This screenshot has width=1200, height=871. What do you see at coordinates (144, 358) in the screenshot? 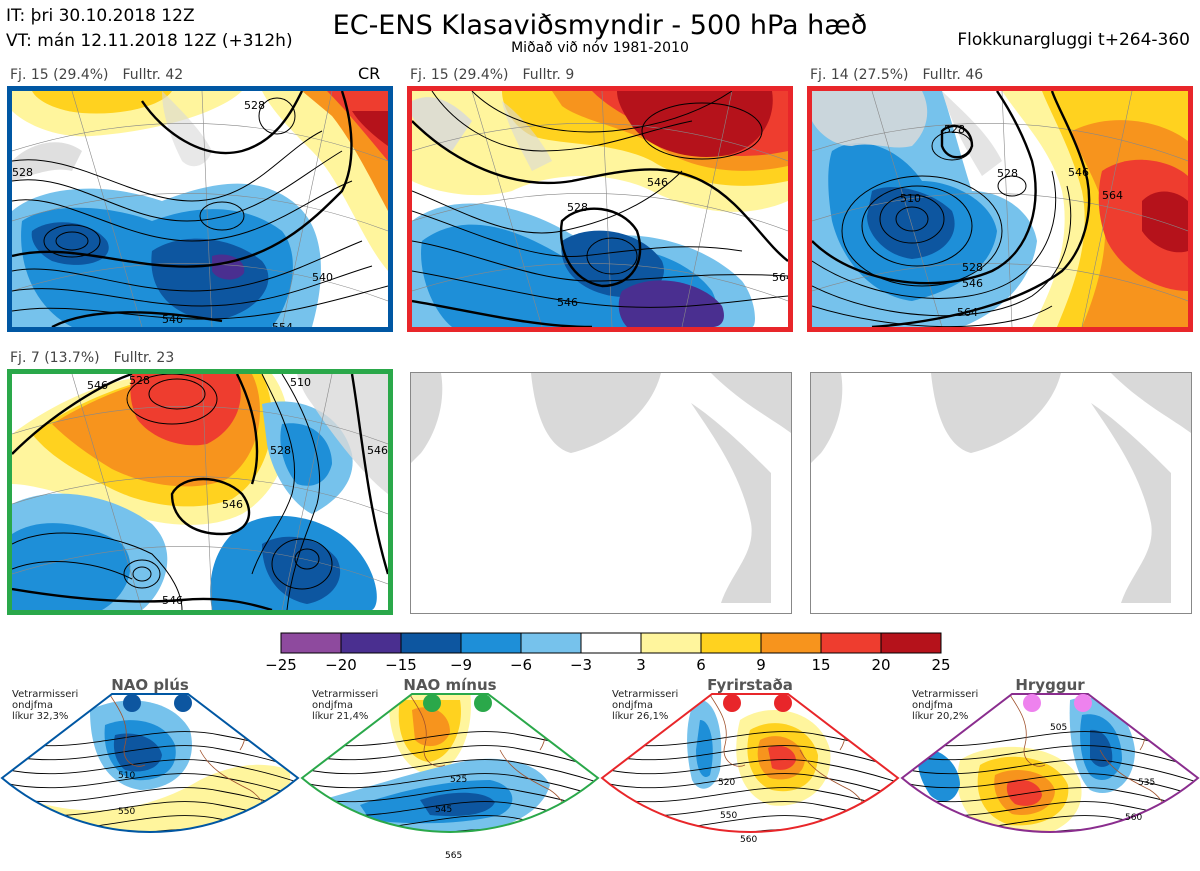
I see `cluster-4-rep: Fulltr. 23` at bounding box center [144, 358].